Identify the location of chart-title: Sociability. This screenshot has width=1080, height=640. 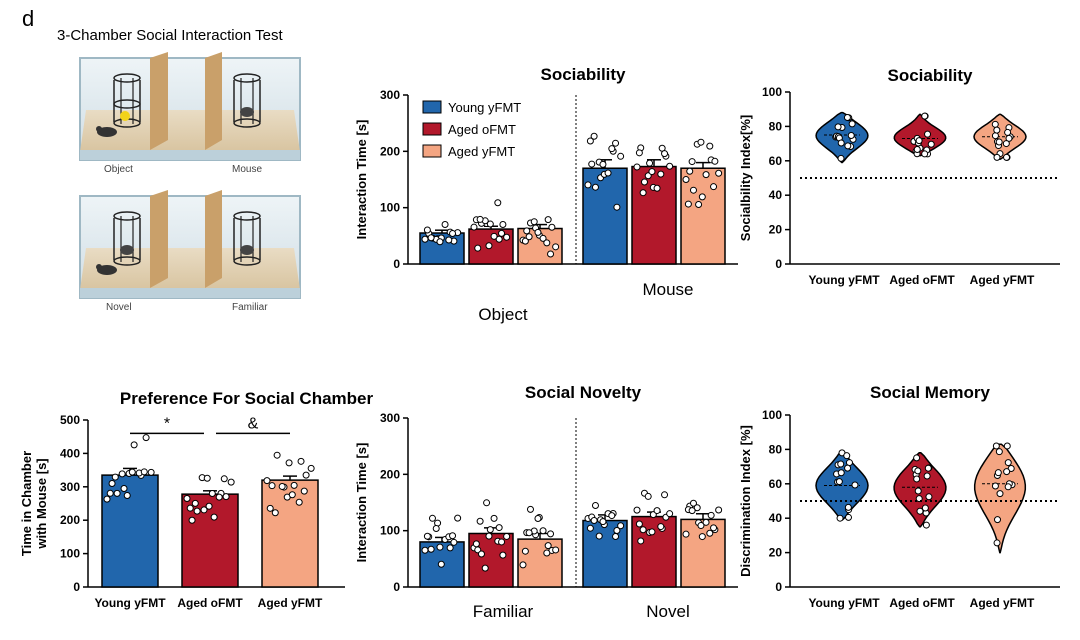
(930, 75).